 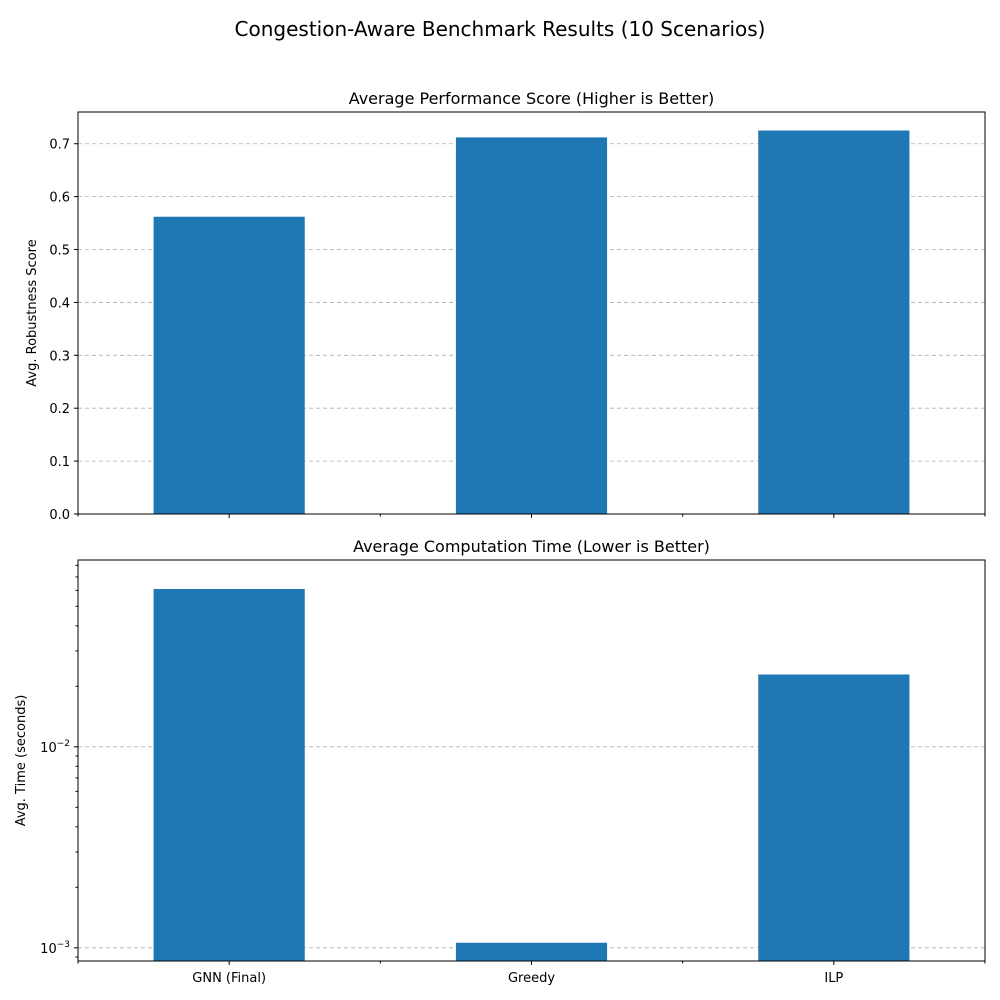 What do you see at coordinates (32, 312) in the screenshot?
I see `performance-y-axis-label: Avg. Robustness Score` at bounding box center [32, 312].